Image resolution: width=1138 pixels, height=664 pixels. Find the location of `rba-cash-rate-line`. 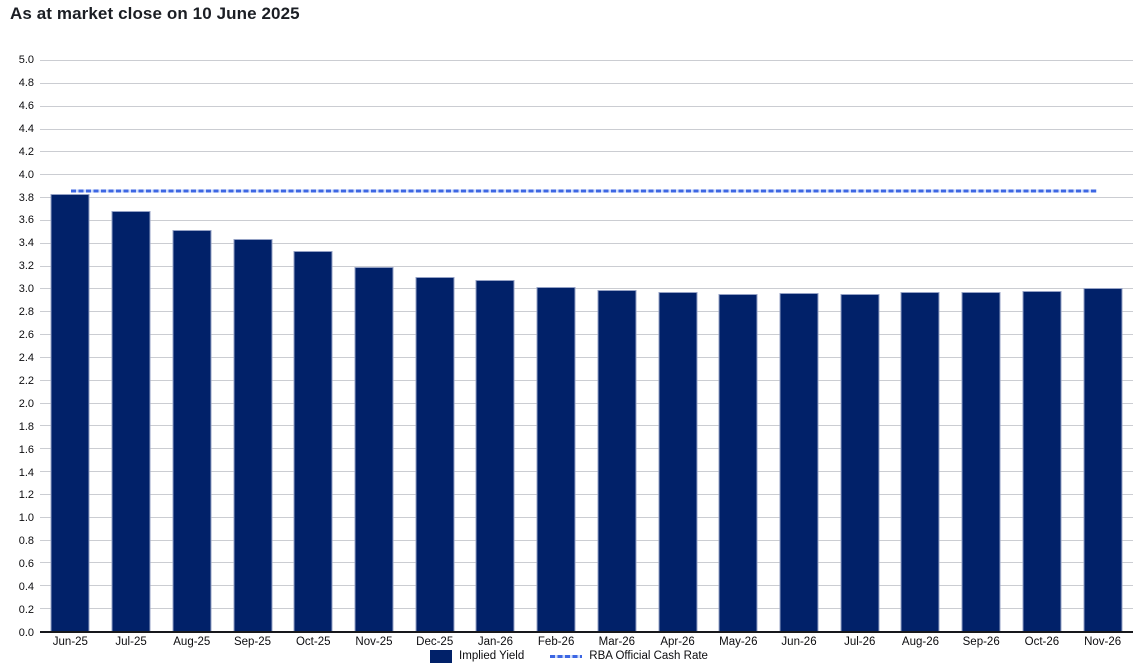

rba-cash-rate-line is located at coordinates (584, 191).